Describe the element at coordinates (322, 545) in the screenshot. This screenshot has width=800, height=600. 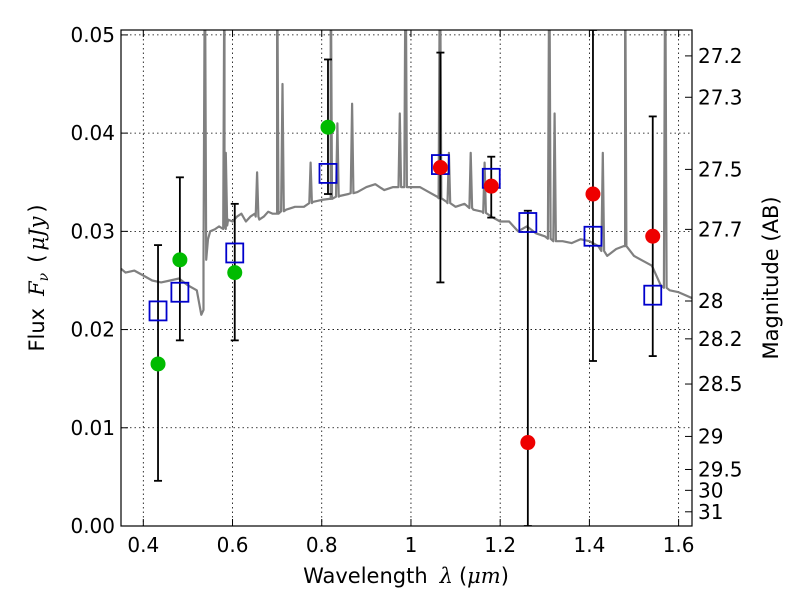
I see `x-tick-label: 0.8` at that location.